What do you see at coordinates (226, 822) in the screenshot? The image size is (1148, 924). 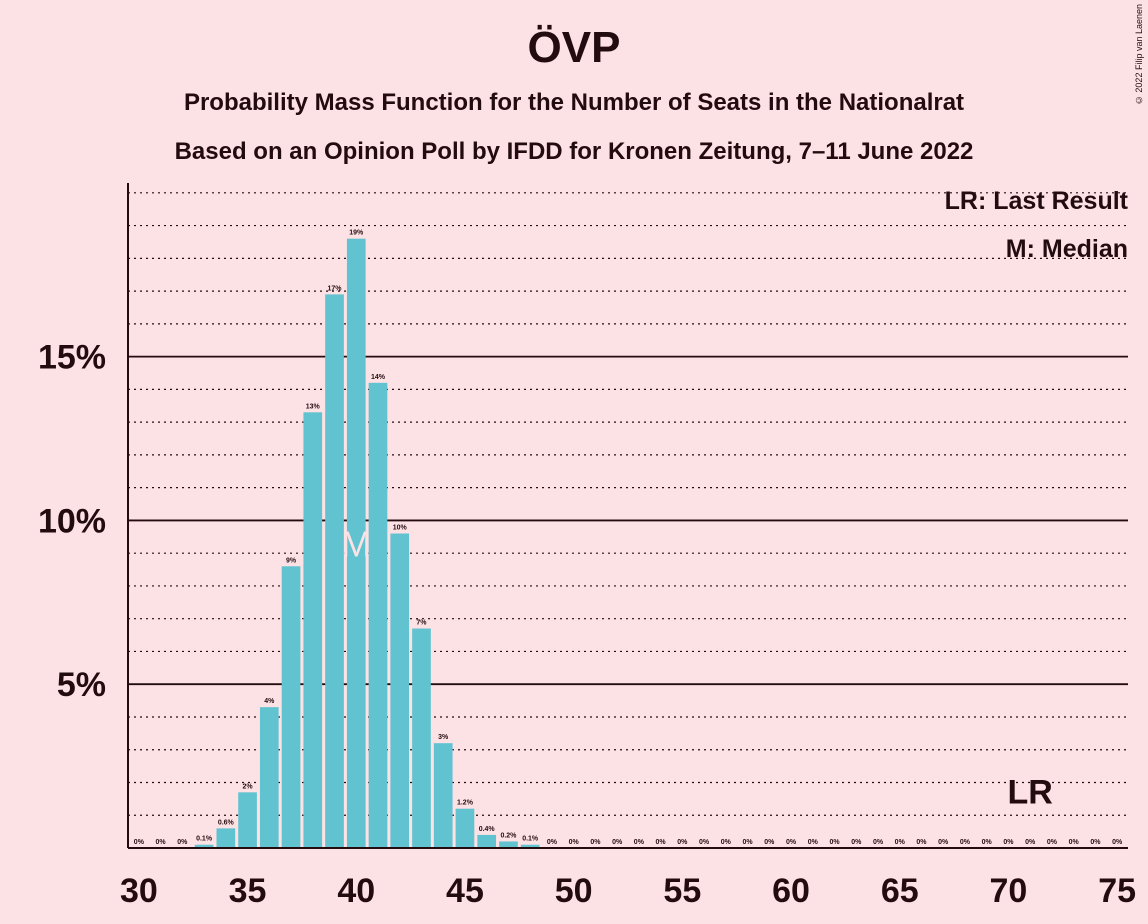 I see `bar-value-label: 0.6%` at bounding box center [226, 822].